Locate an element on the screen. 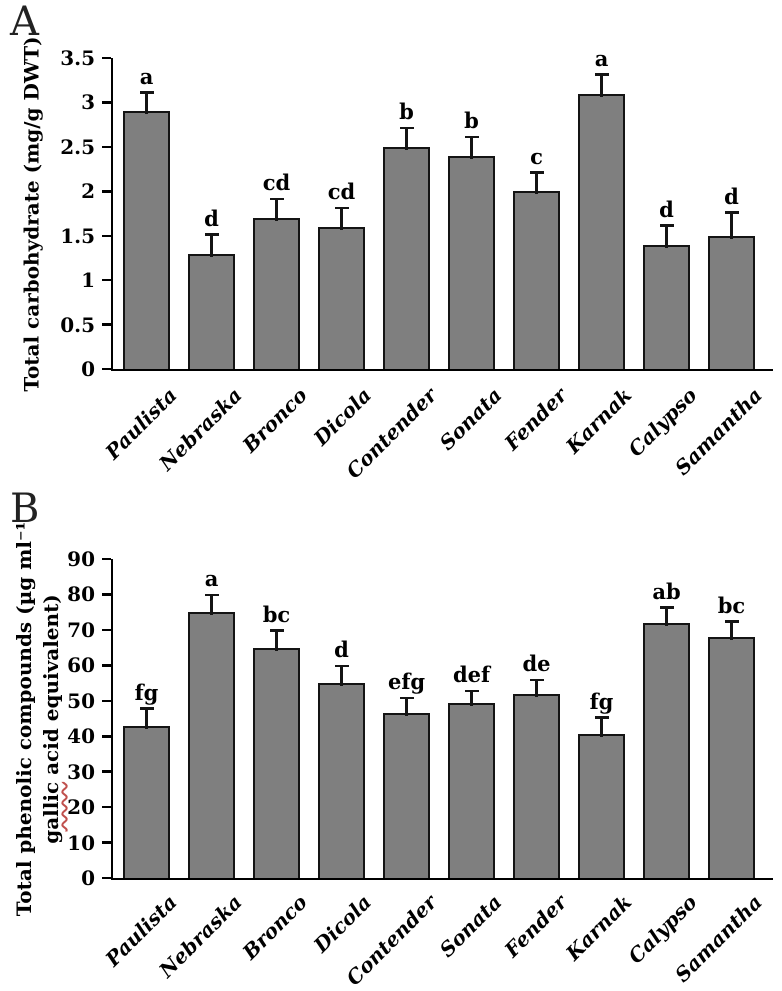  y-tick-label: 0.5 is located at coordinates (77, 324).